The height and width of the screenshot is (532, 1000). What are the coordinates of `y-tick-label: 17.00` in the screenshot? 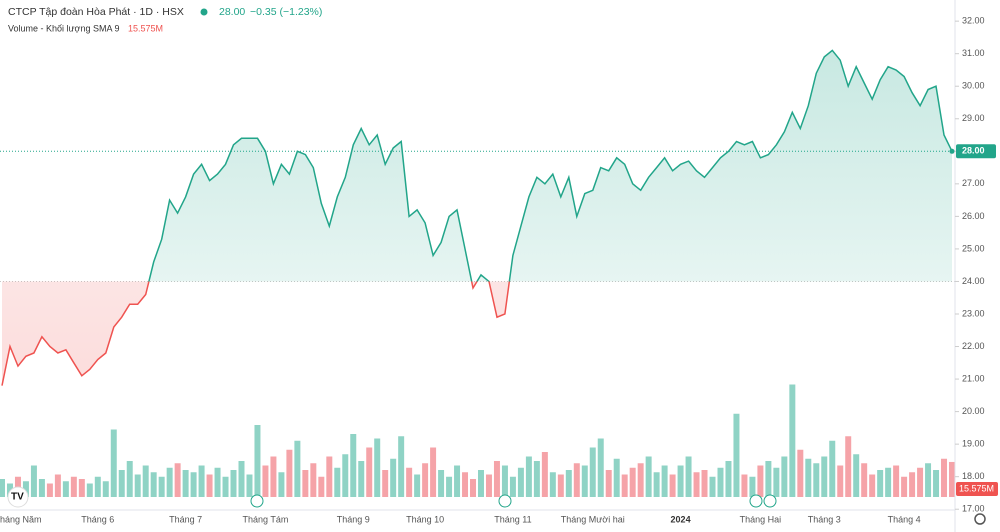 It's located at (973, 509).